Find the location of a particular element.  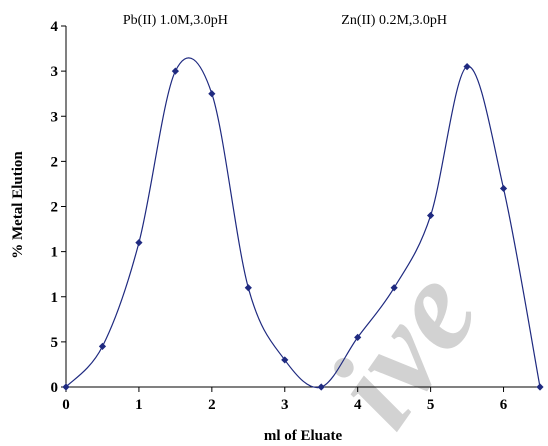

annotation-label: Pb(II) 1.0M,3.0pH is located at coordinates (175, 20).